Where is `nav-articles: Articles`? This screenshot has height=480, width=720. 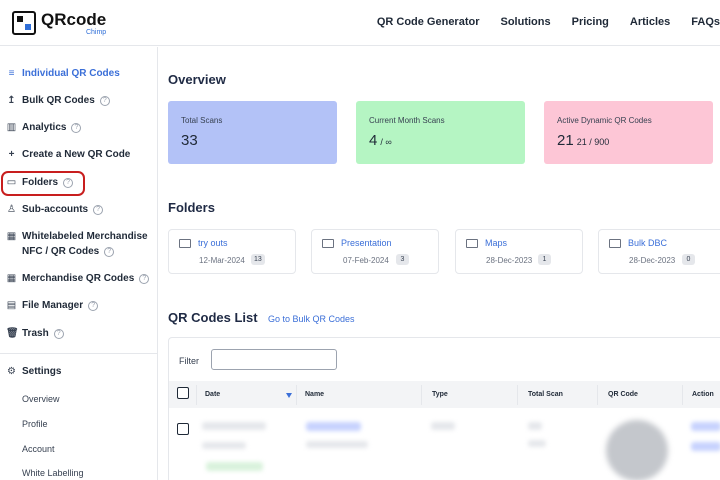
nav-articles: Articles is located at coordinates (650, 22).